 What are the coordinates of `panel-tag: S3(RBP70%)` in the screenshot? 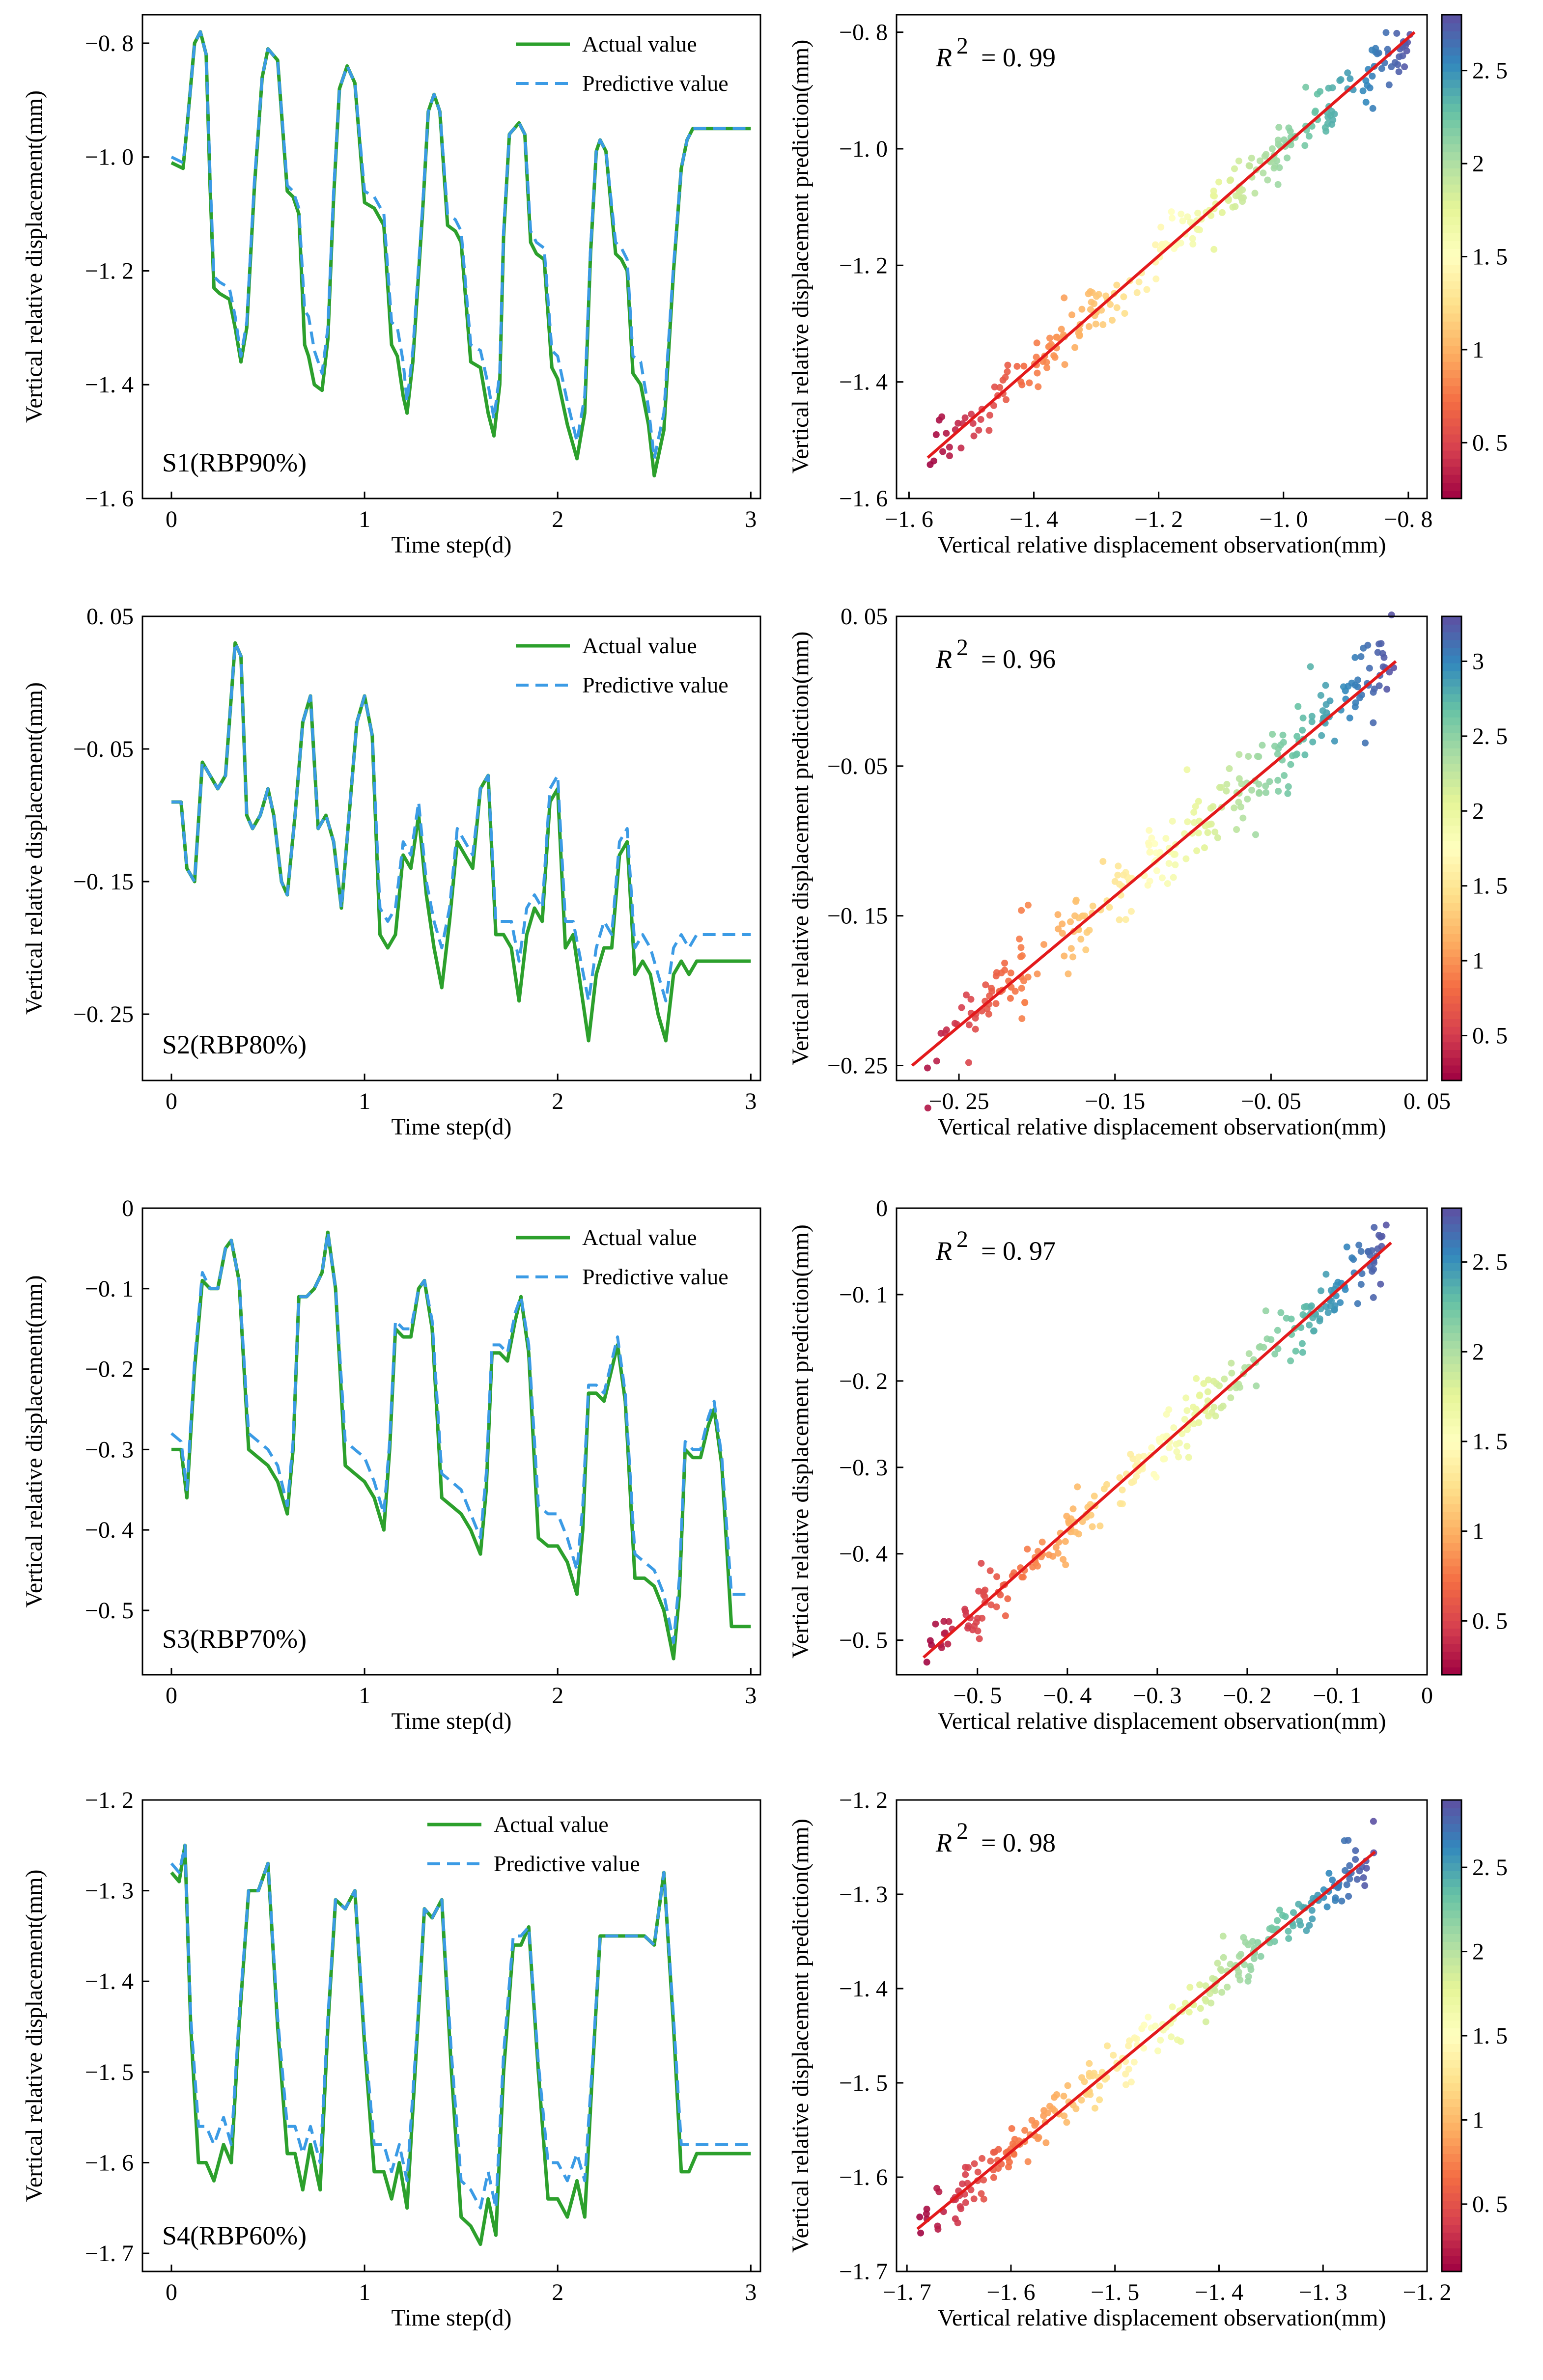 It's located at (234, 1639).